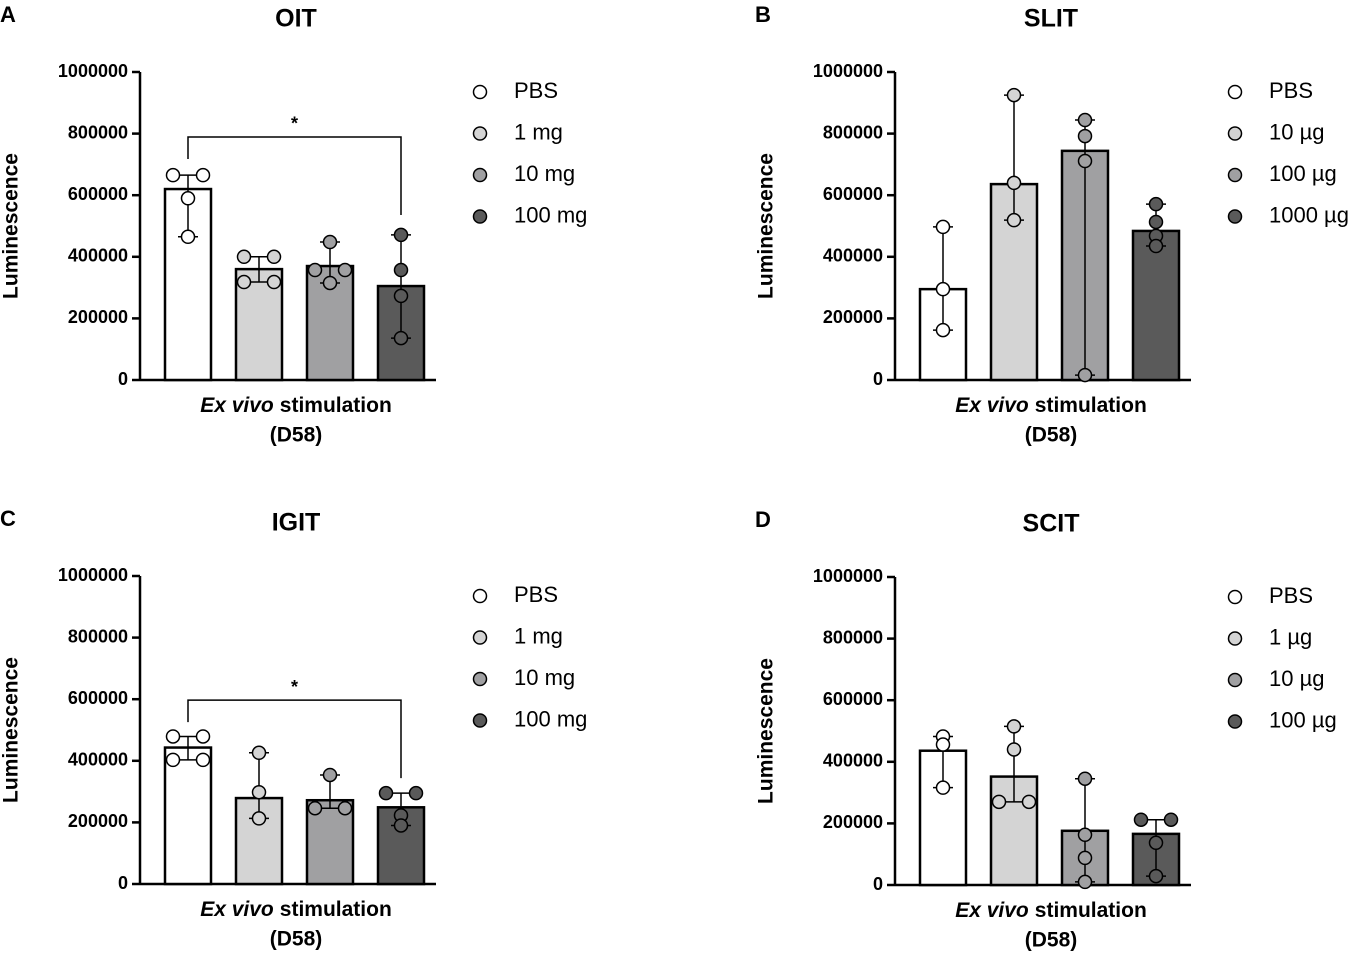 The height and width of the screenshot is (954, 1359). I want to click on legend-label: 1000 µg, so click(1309, 214).